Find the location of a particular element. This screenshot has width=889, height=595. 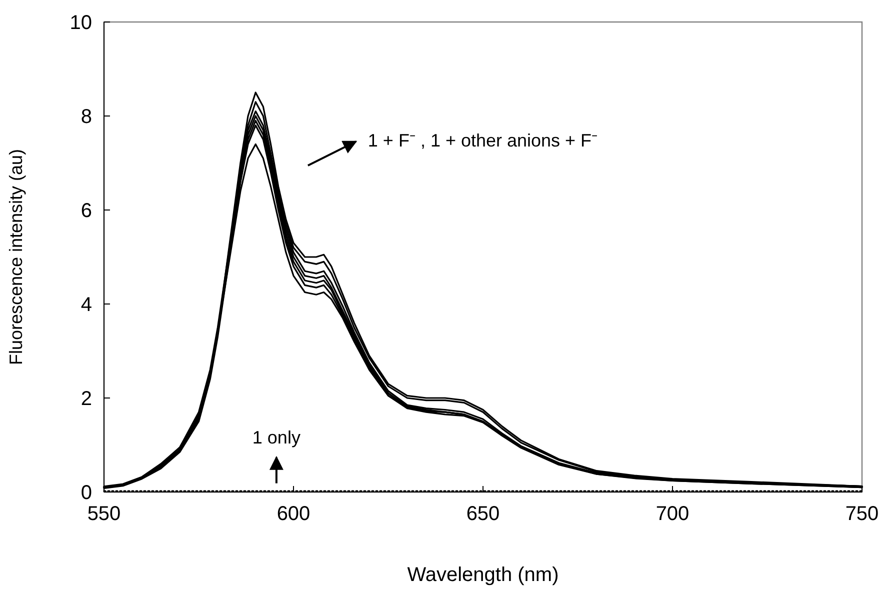

annotation: 1 + F⁻ , 1 + other anions + F⁻ is located at coordinates (483, 140).